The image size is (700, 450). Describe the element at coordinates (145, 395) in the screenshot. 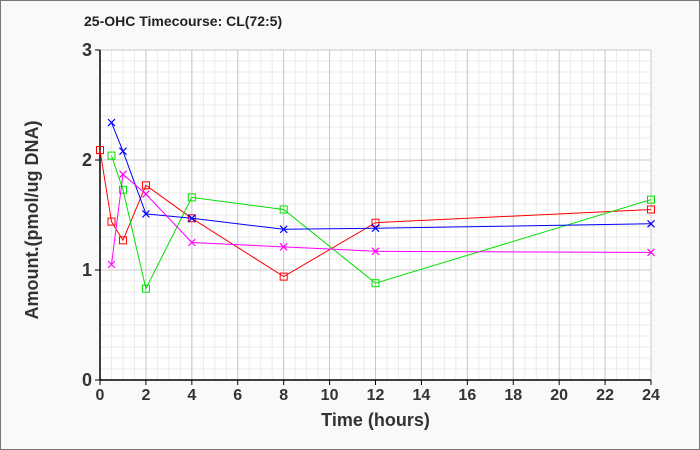

I see `x-tick-label: 2` at that location.